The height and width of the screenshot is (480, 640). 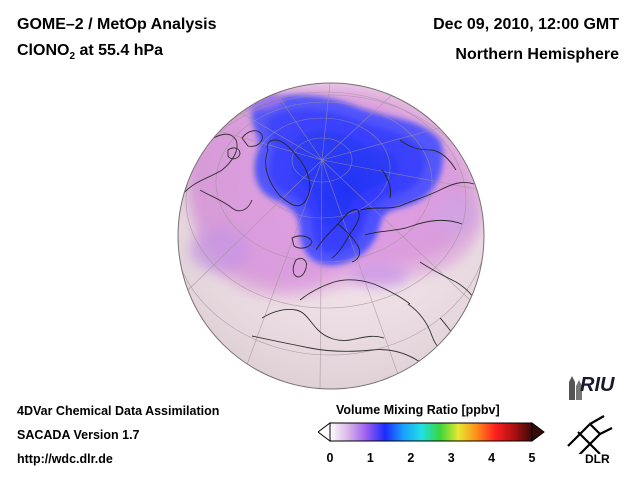 What do you see at coordinates (43, 50) in the screenshot?
I see `species-name: ClONO` at bounding box center [43, 50].